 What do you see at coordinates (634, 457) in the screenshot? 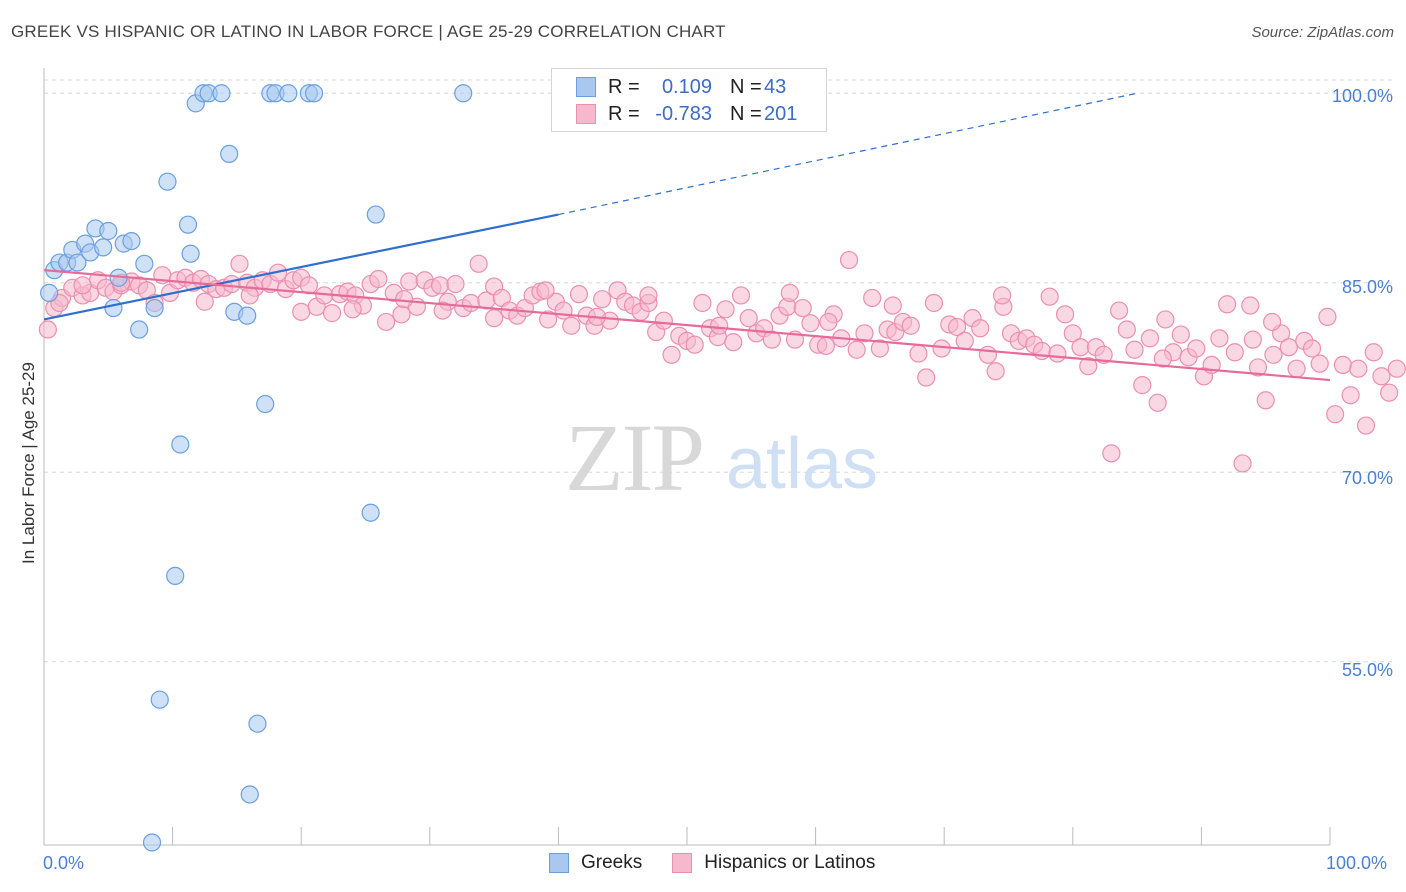
I see `watermark-zip: ZIP` at bounding box center [634, 457].